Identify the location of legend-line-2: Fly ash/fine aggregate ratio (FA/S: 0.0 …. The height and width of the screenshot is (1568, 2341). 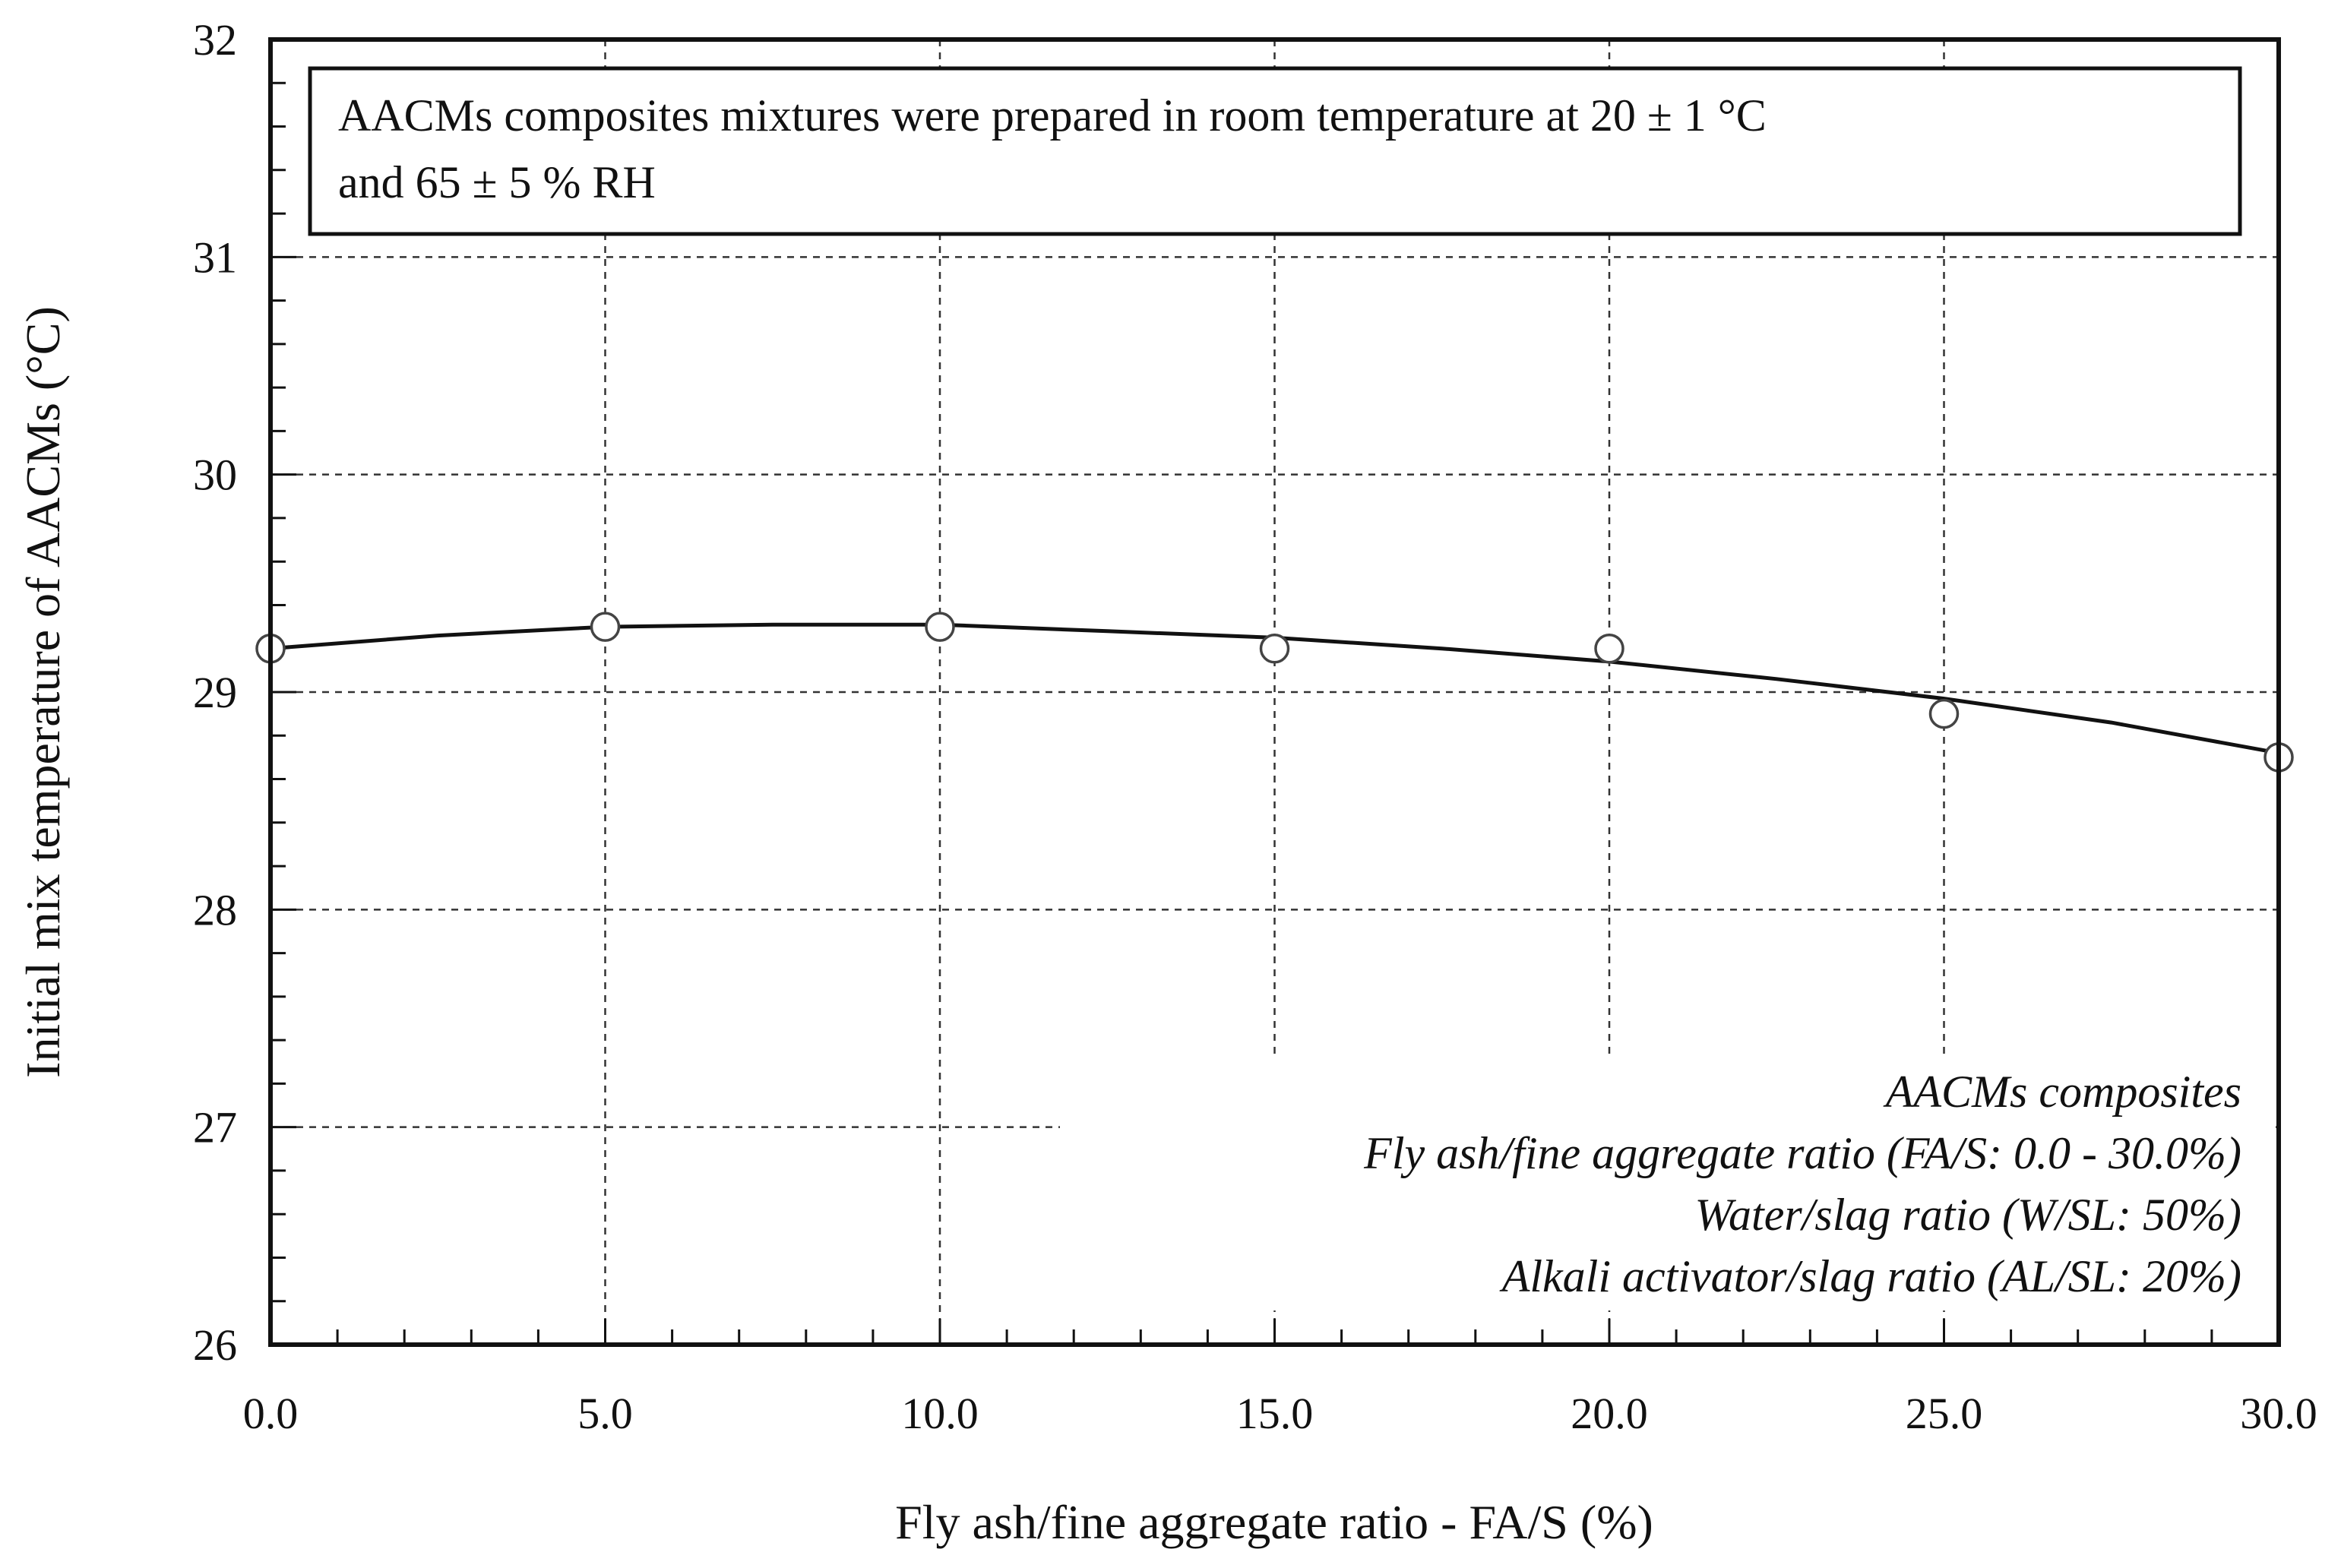
(1802, 1153).